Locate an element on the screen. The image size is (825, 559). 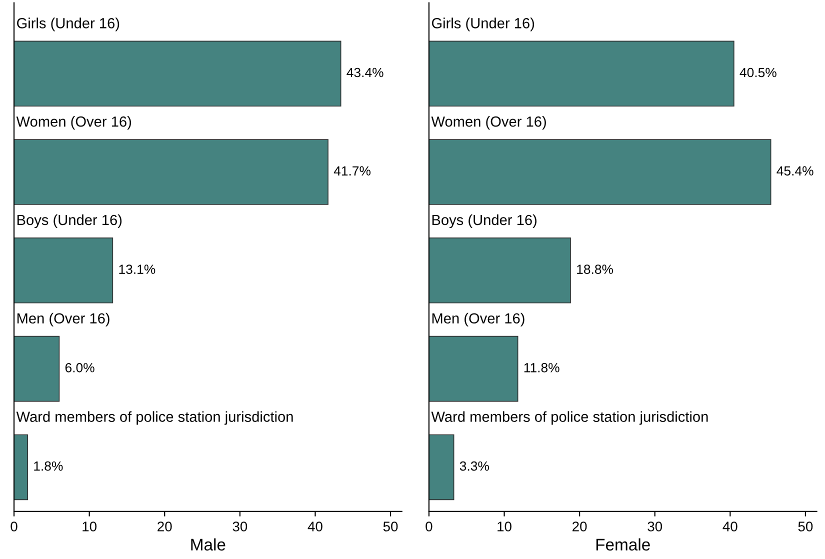
data-label: 43.4% is located at coordinates (365, 73).